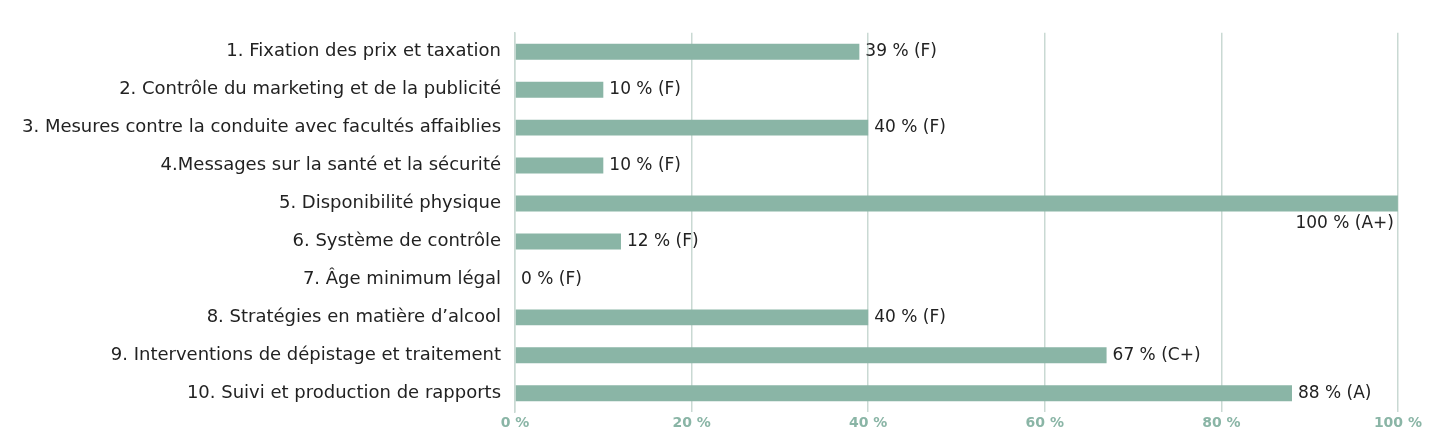  What do you see at coordinates (1334, 391) in the screenshot?
I see `data-label: 88 % (A)` at bounding box center [1334, 391].